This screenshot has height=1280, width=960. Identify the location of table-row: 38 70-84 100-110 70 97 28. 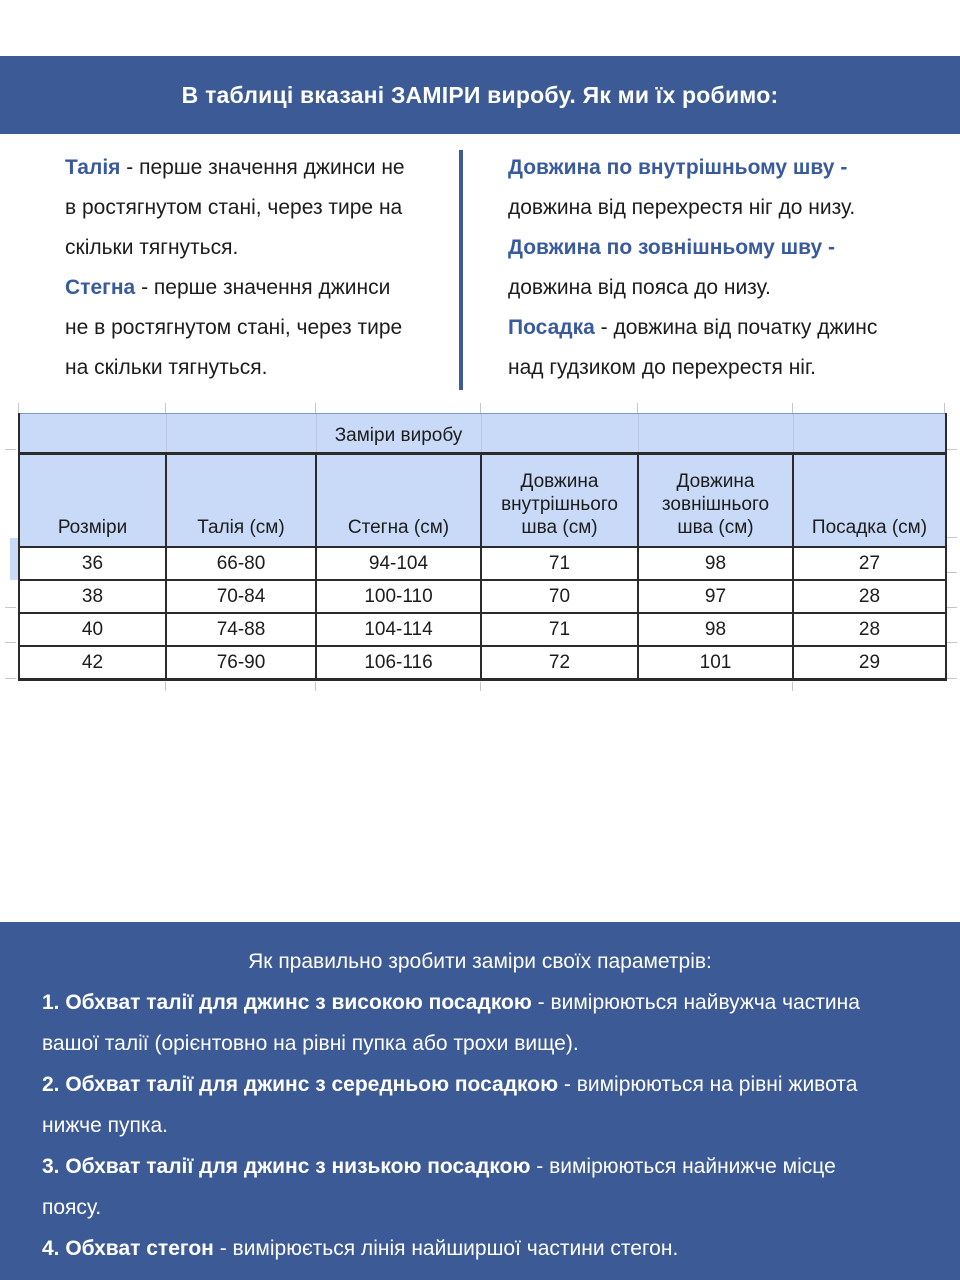
(482, 596).